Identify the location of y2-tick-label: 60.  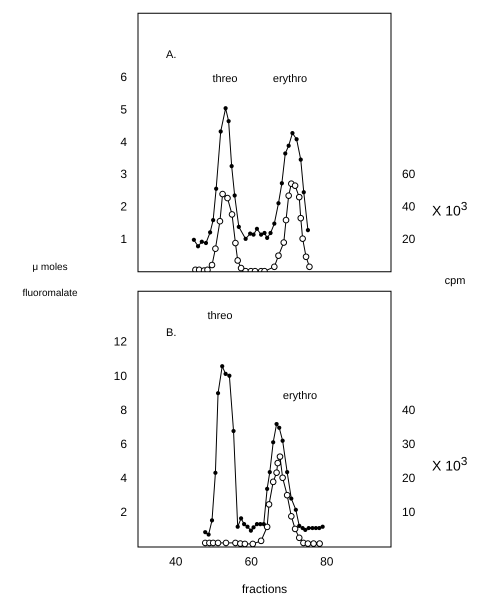
(409, 174).